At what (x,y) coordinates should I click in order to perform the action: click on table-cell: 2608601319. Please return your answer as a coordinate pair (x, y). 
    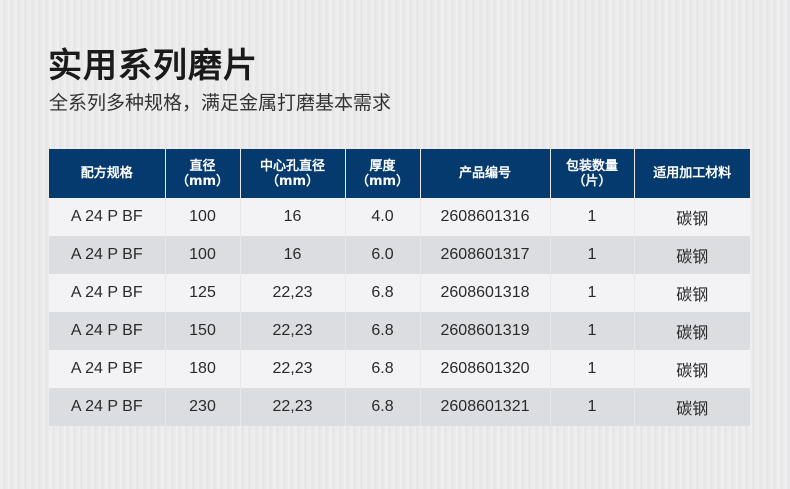
    Looking at the image, I should click on (485, 331).